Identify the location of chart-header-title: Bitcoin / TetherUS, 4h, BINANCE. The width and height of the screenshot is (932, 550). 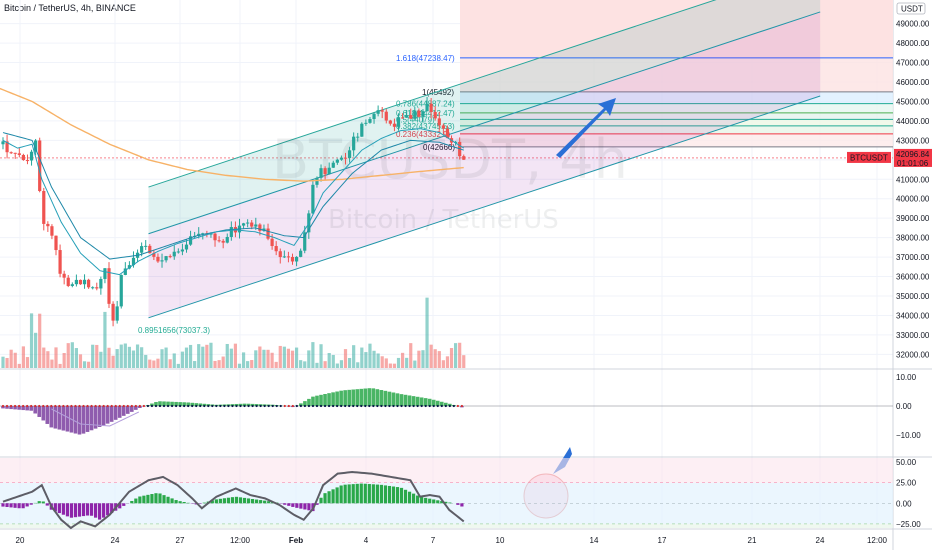
(70, 8).